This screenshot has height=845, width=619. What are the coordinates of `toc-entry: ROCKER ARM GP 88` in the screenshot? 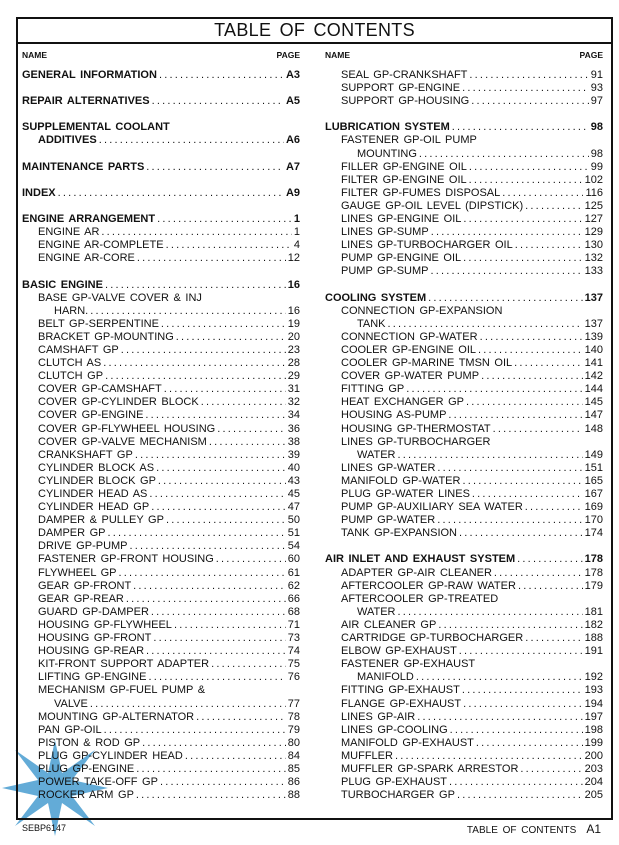 It's located at (161, 795).